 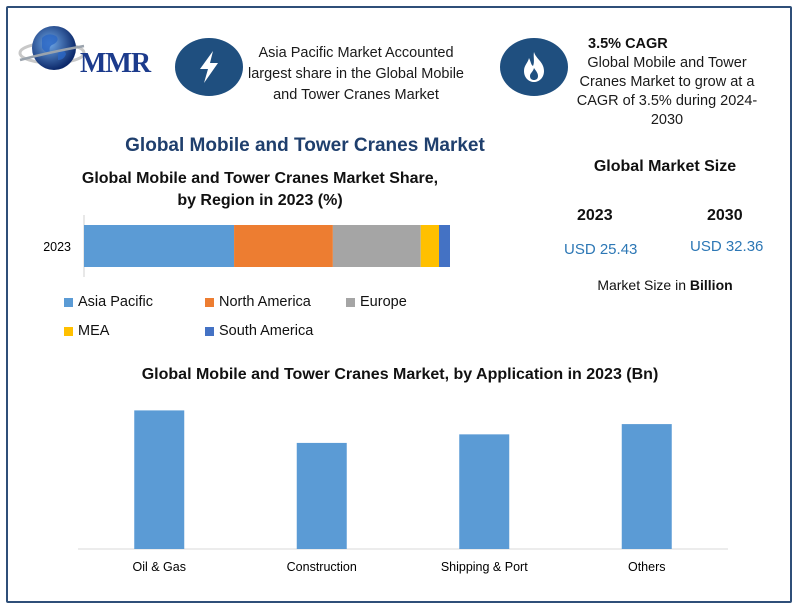 I want to click on market-size-value-2023: USD 25.43, so click(x=601, y=249).